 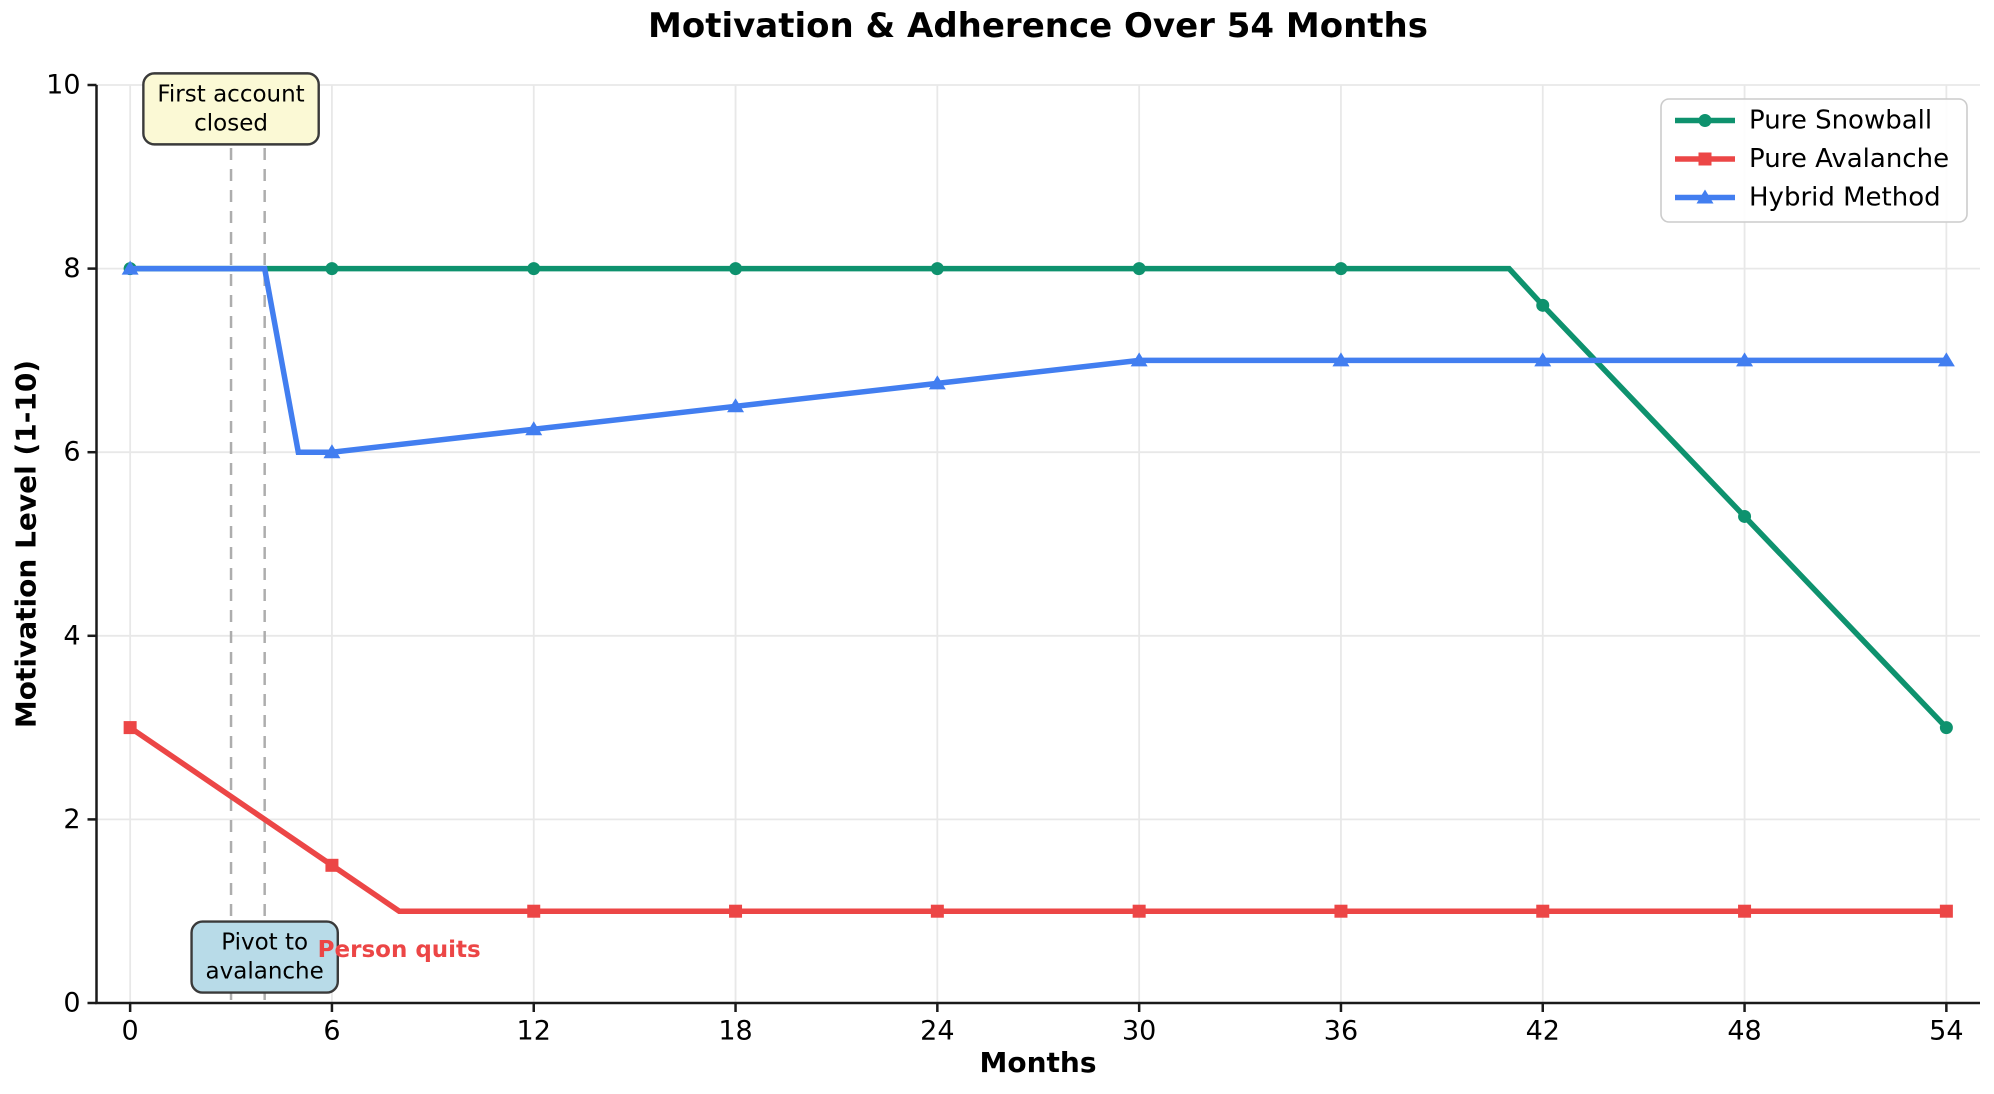 I want to click on marker-pure-avalanche-m54, so click(x=1946, y=911).